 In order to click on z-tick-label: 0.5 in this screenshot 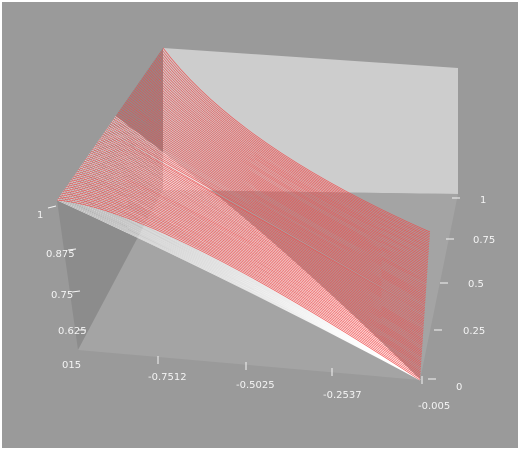, I will do `click(476, 284)`.